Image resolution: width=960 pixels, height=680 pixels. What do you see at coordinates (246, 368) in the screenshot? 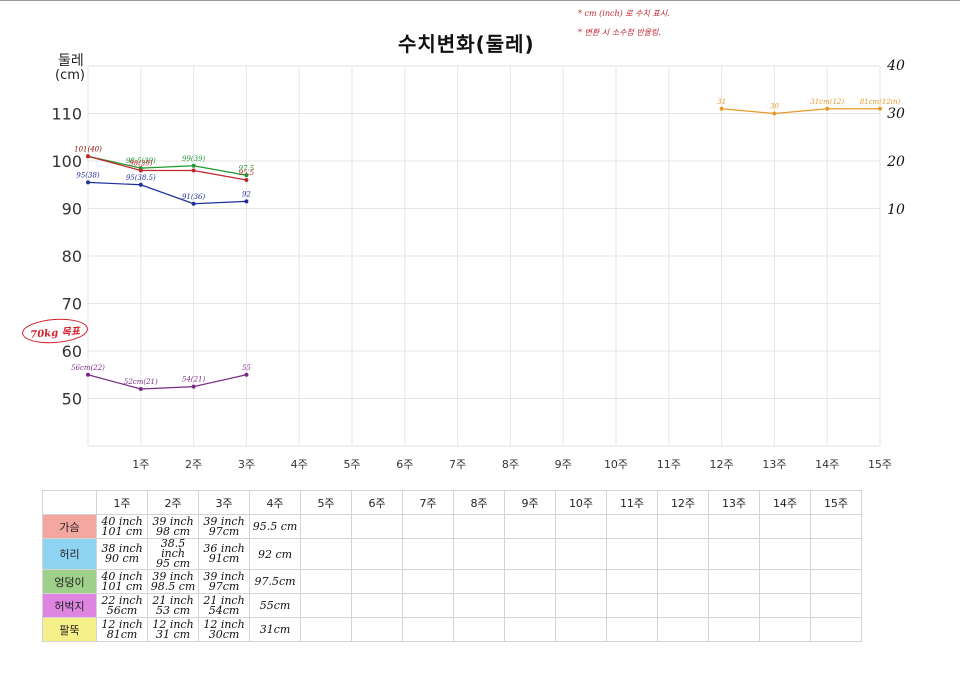
I see `data-label-thigh: 55` at bounding box center [246, 368].